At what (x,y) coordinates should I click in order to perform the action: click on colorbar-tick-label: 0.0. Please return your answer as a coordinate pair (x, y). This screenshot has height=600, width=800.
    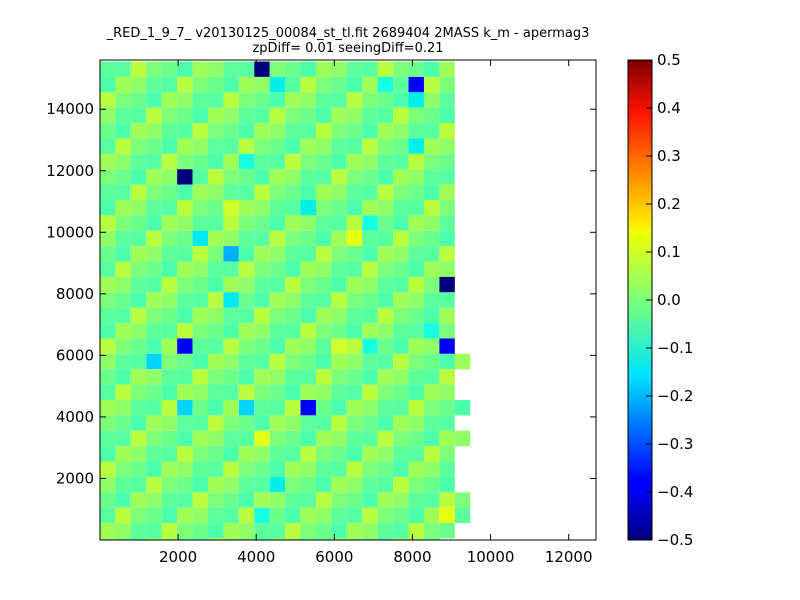
    Looking at the image, I should click on (669, 300).